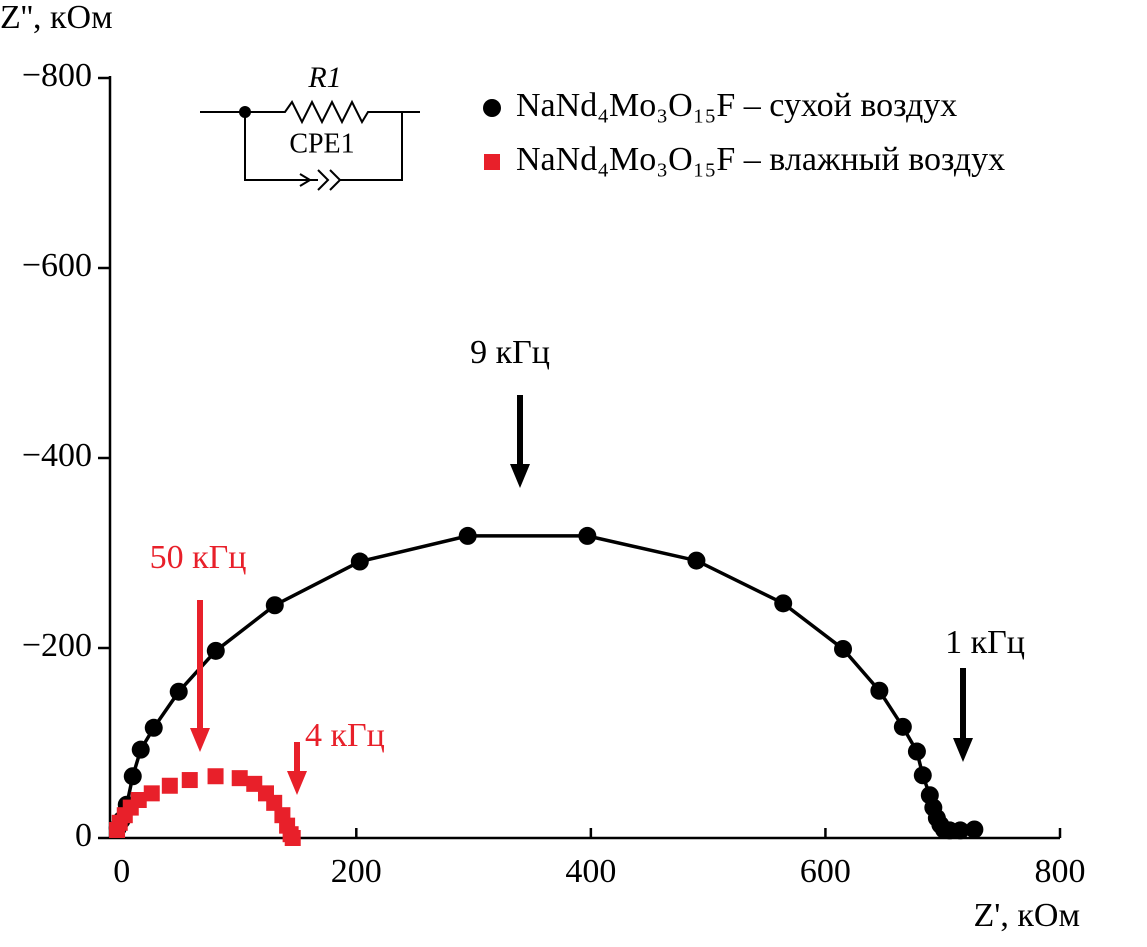  I want to click on circuit-element-label: CPE1, so click(321, 143).